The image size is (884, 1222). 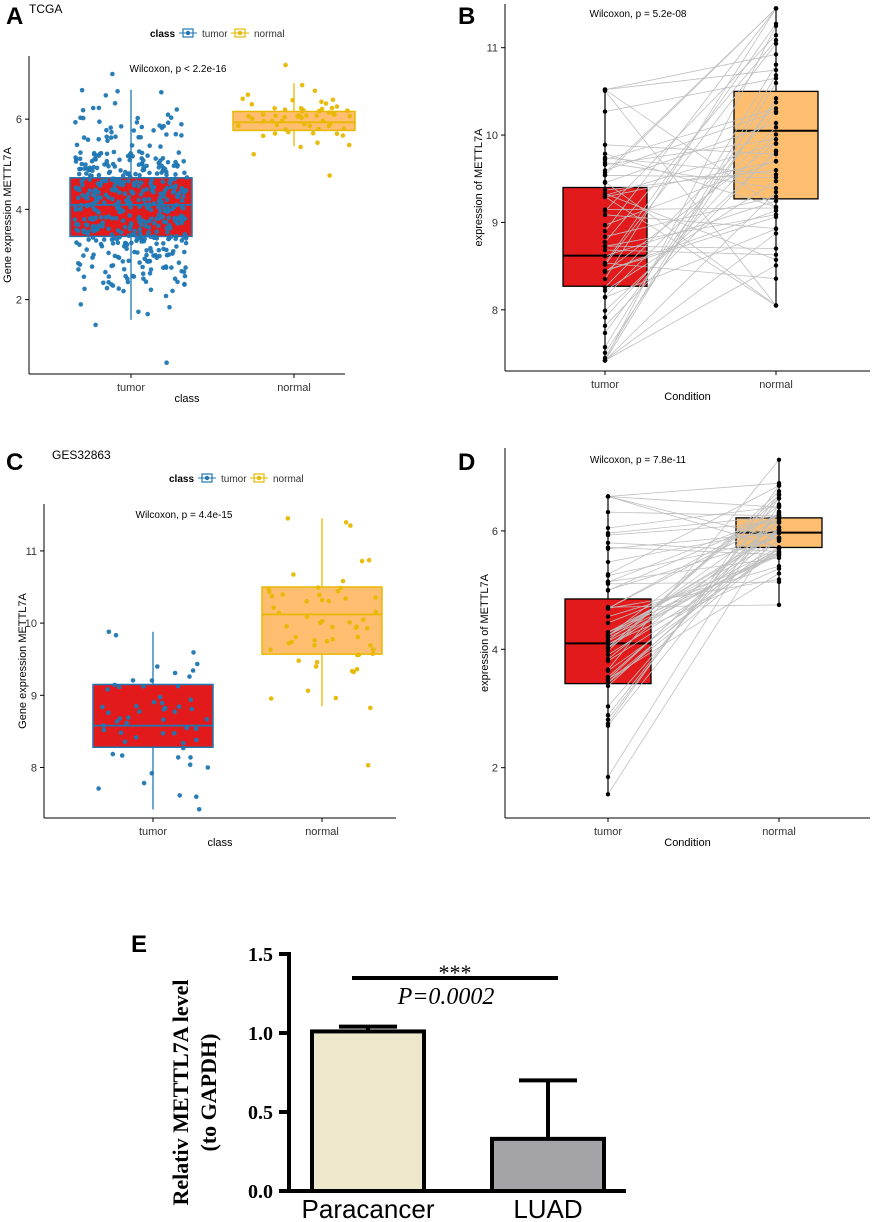 What do you see at coordinates (220, 843) in the screenshot?
I see `x-axis-title: class` at bounding box center [220, 843].